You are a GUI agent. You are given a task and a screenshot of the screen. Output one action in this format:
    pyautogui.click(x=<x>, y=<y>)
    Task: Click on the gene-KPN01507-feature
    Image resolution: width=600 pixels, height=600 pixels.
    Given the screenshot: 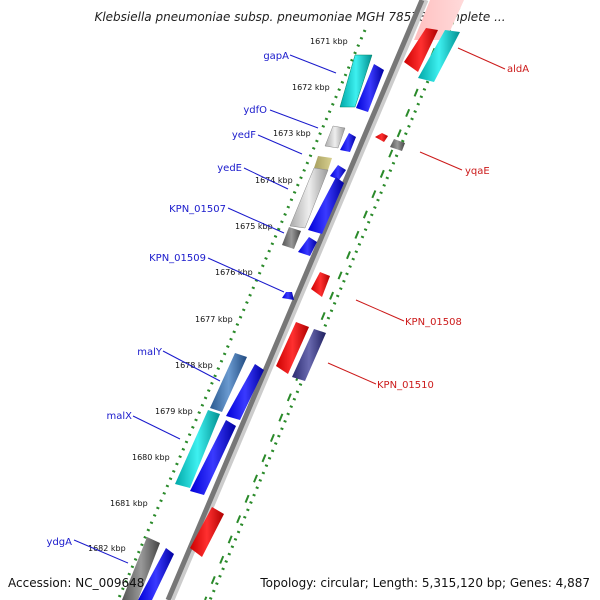 What is the action you would take?
    pyautogui.click(x=291, y=238)
    